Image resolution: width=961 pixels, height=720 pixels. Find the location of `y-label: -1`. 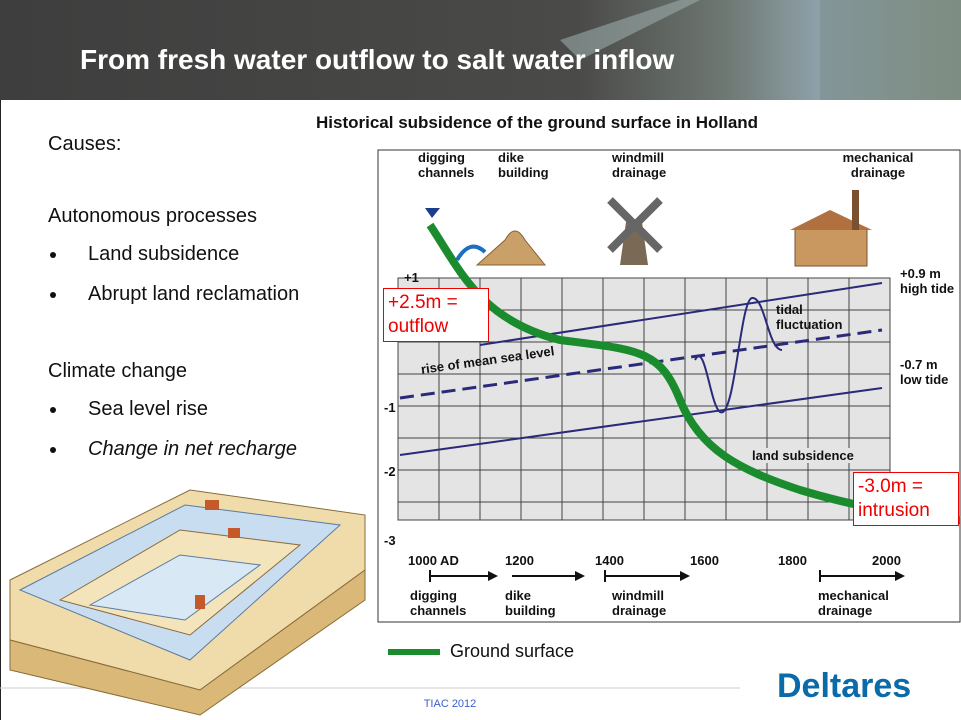

y-label: -1 is located at coordinates (390, 407).